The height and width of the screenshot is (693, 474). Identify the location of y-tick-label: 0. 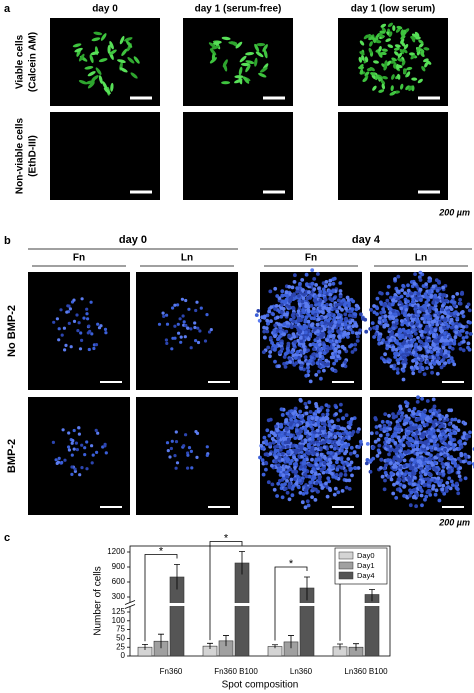
(123, 655).